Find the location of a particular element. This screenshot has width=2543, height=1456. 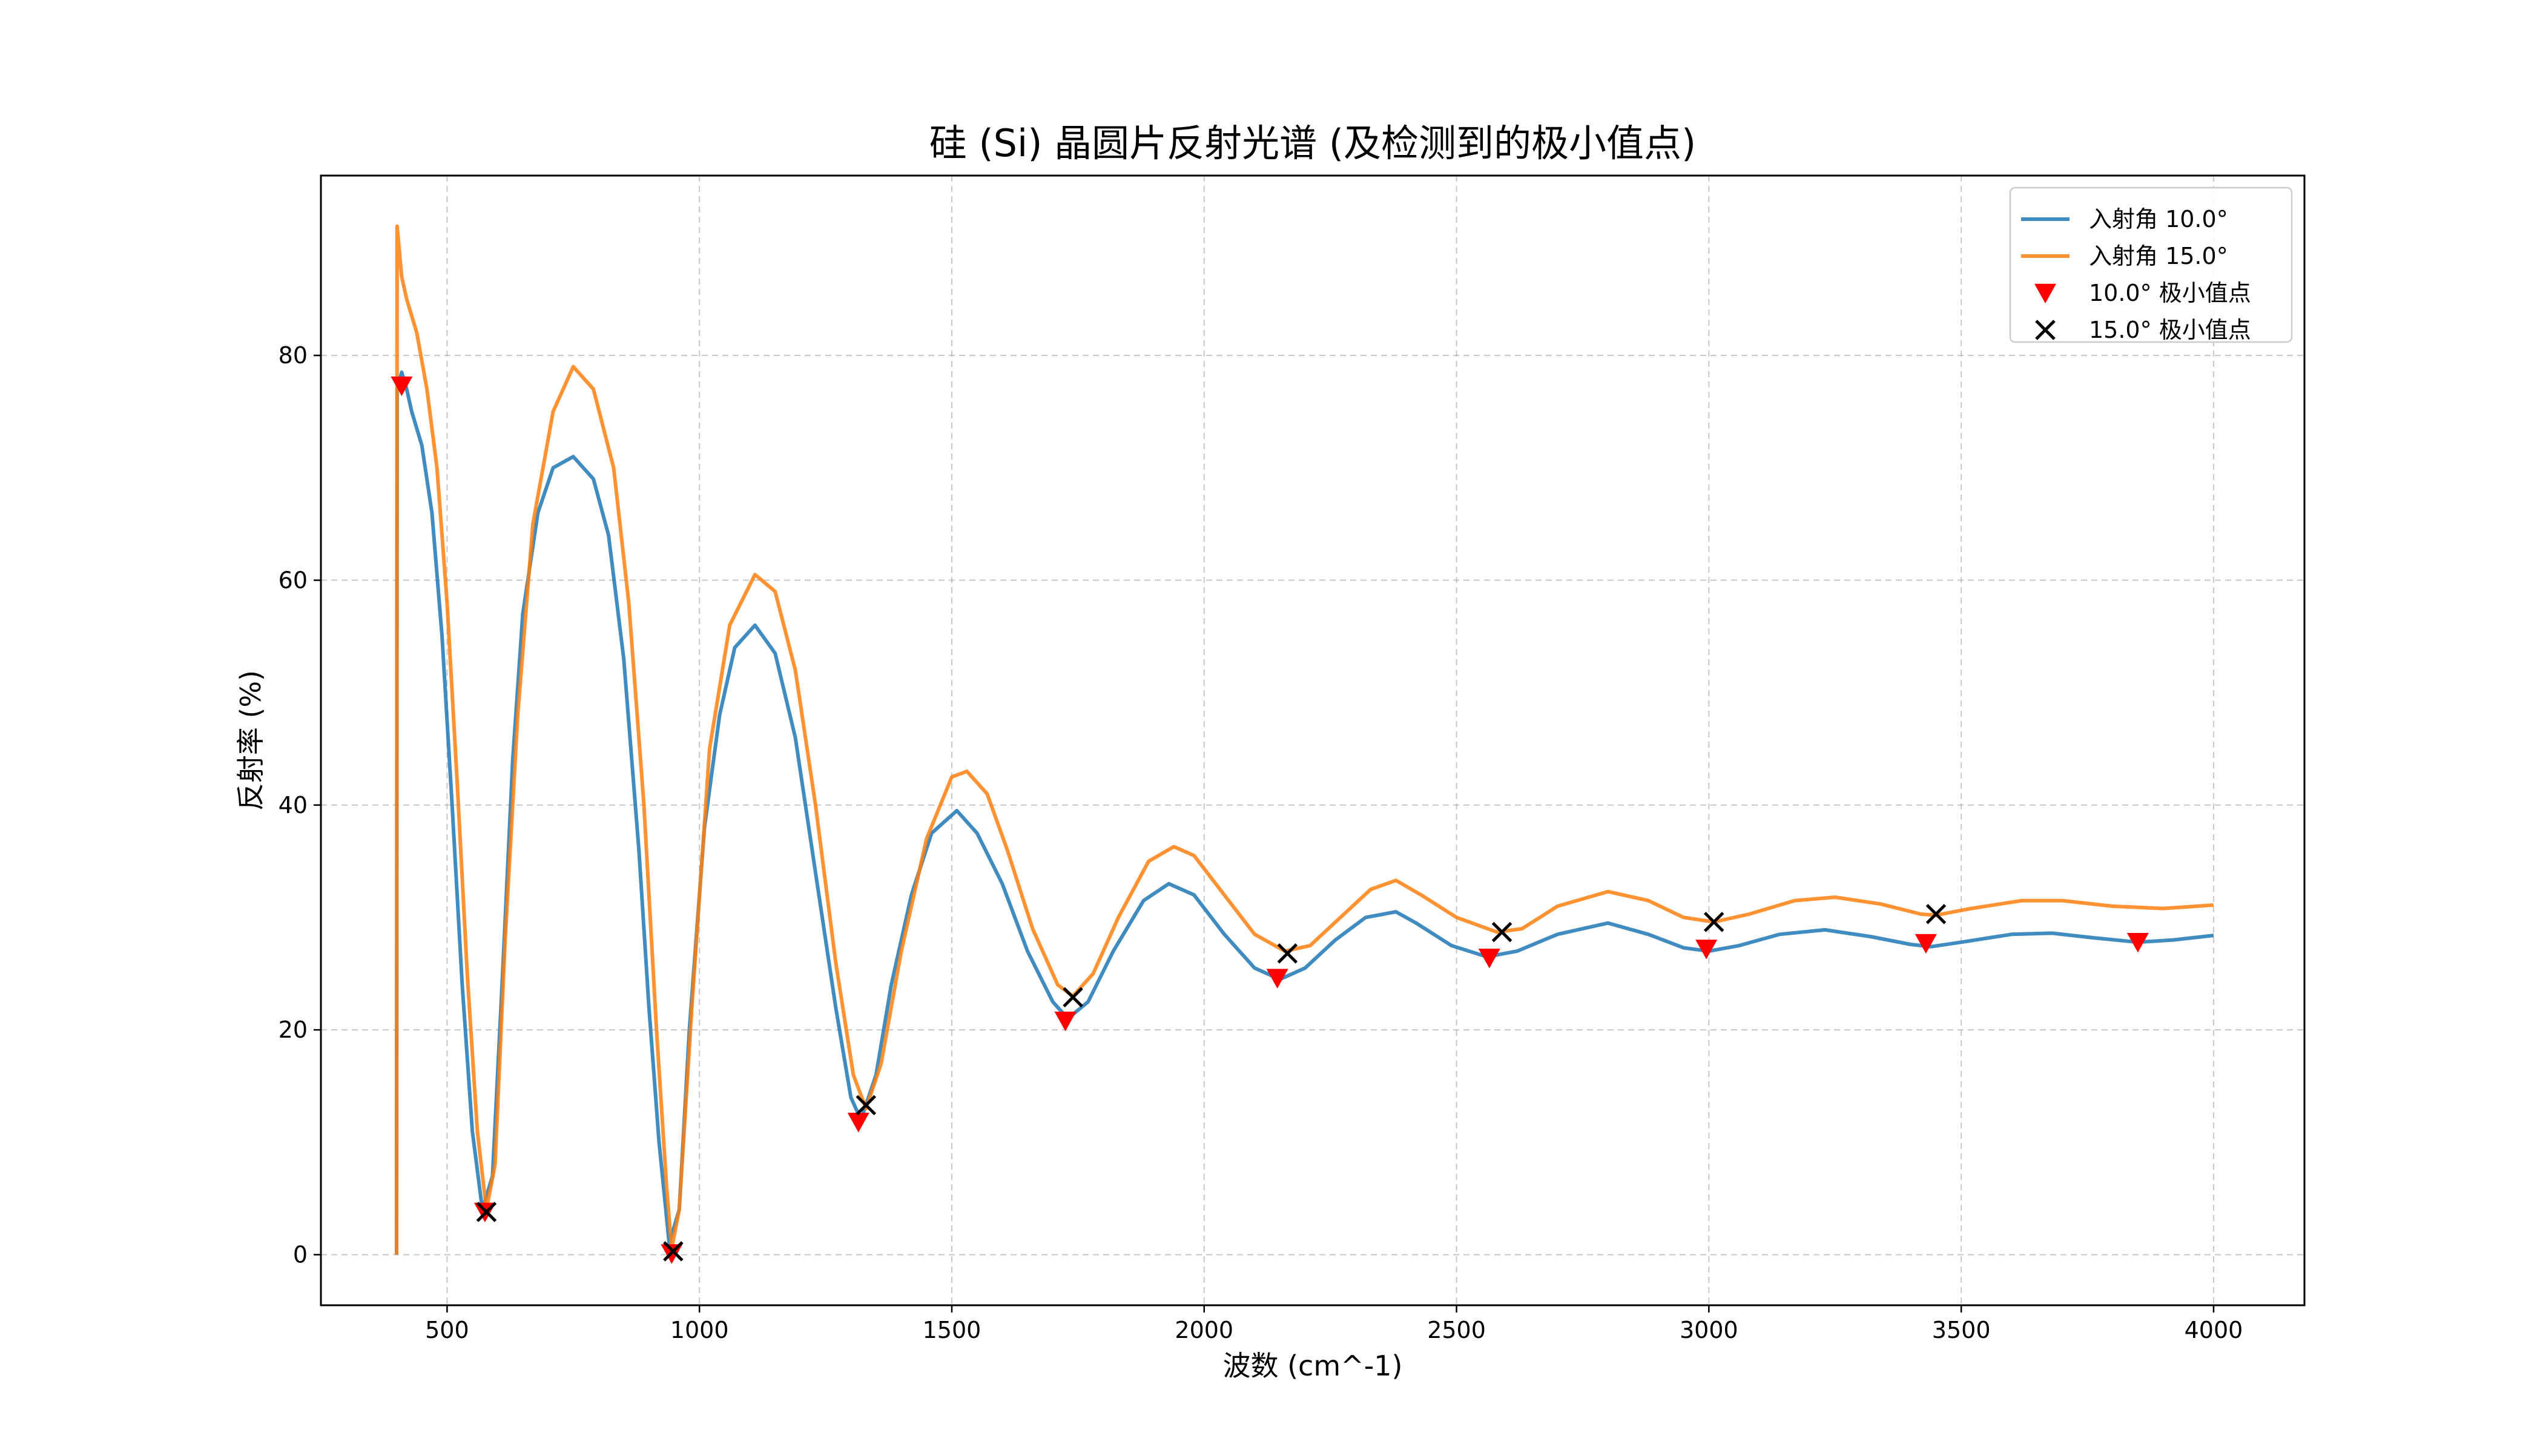

legend: 入射角 10.0° 入射角 15.0° 10.0° 极小值点 15.0° 极小值点 is located at coordinates (2151, 264).